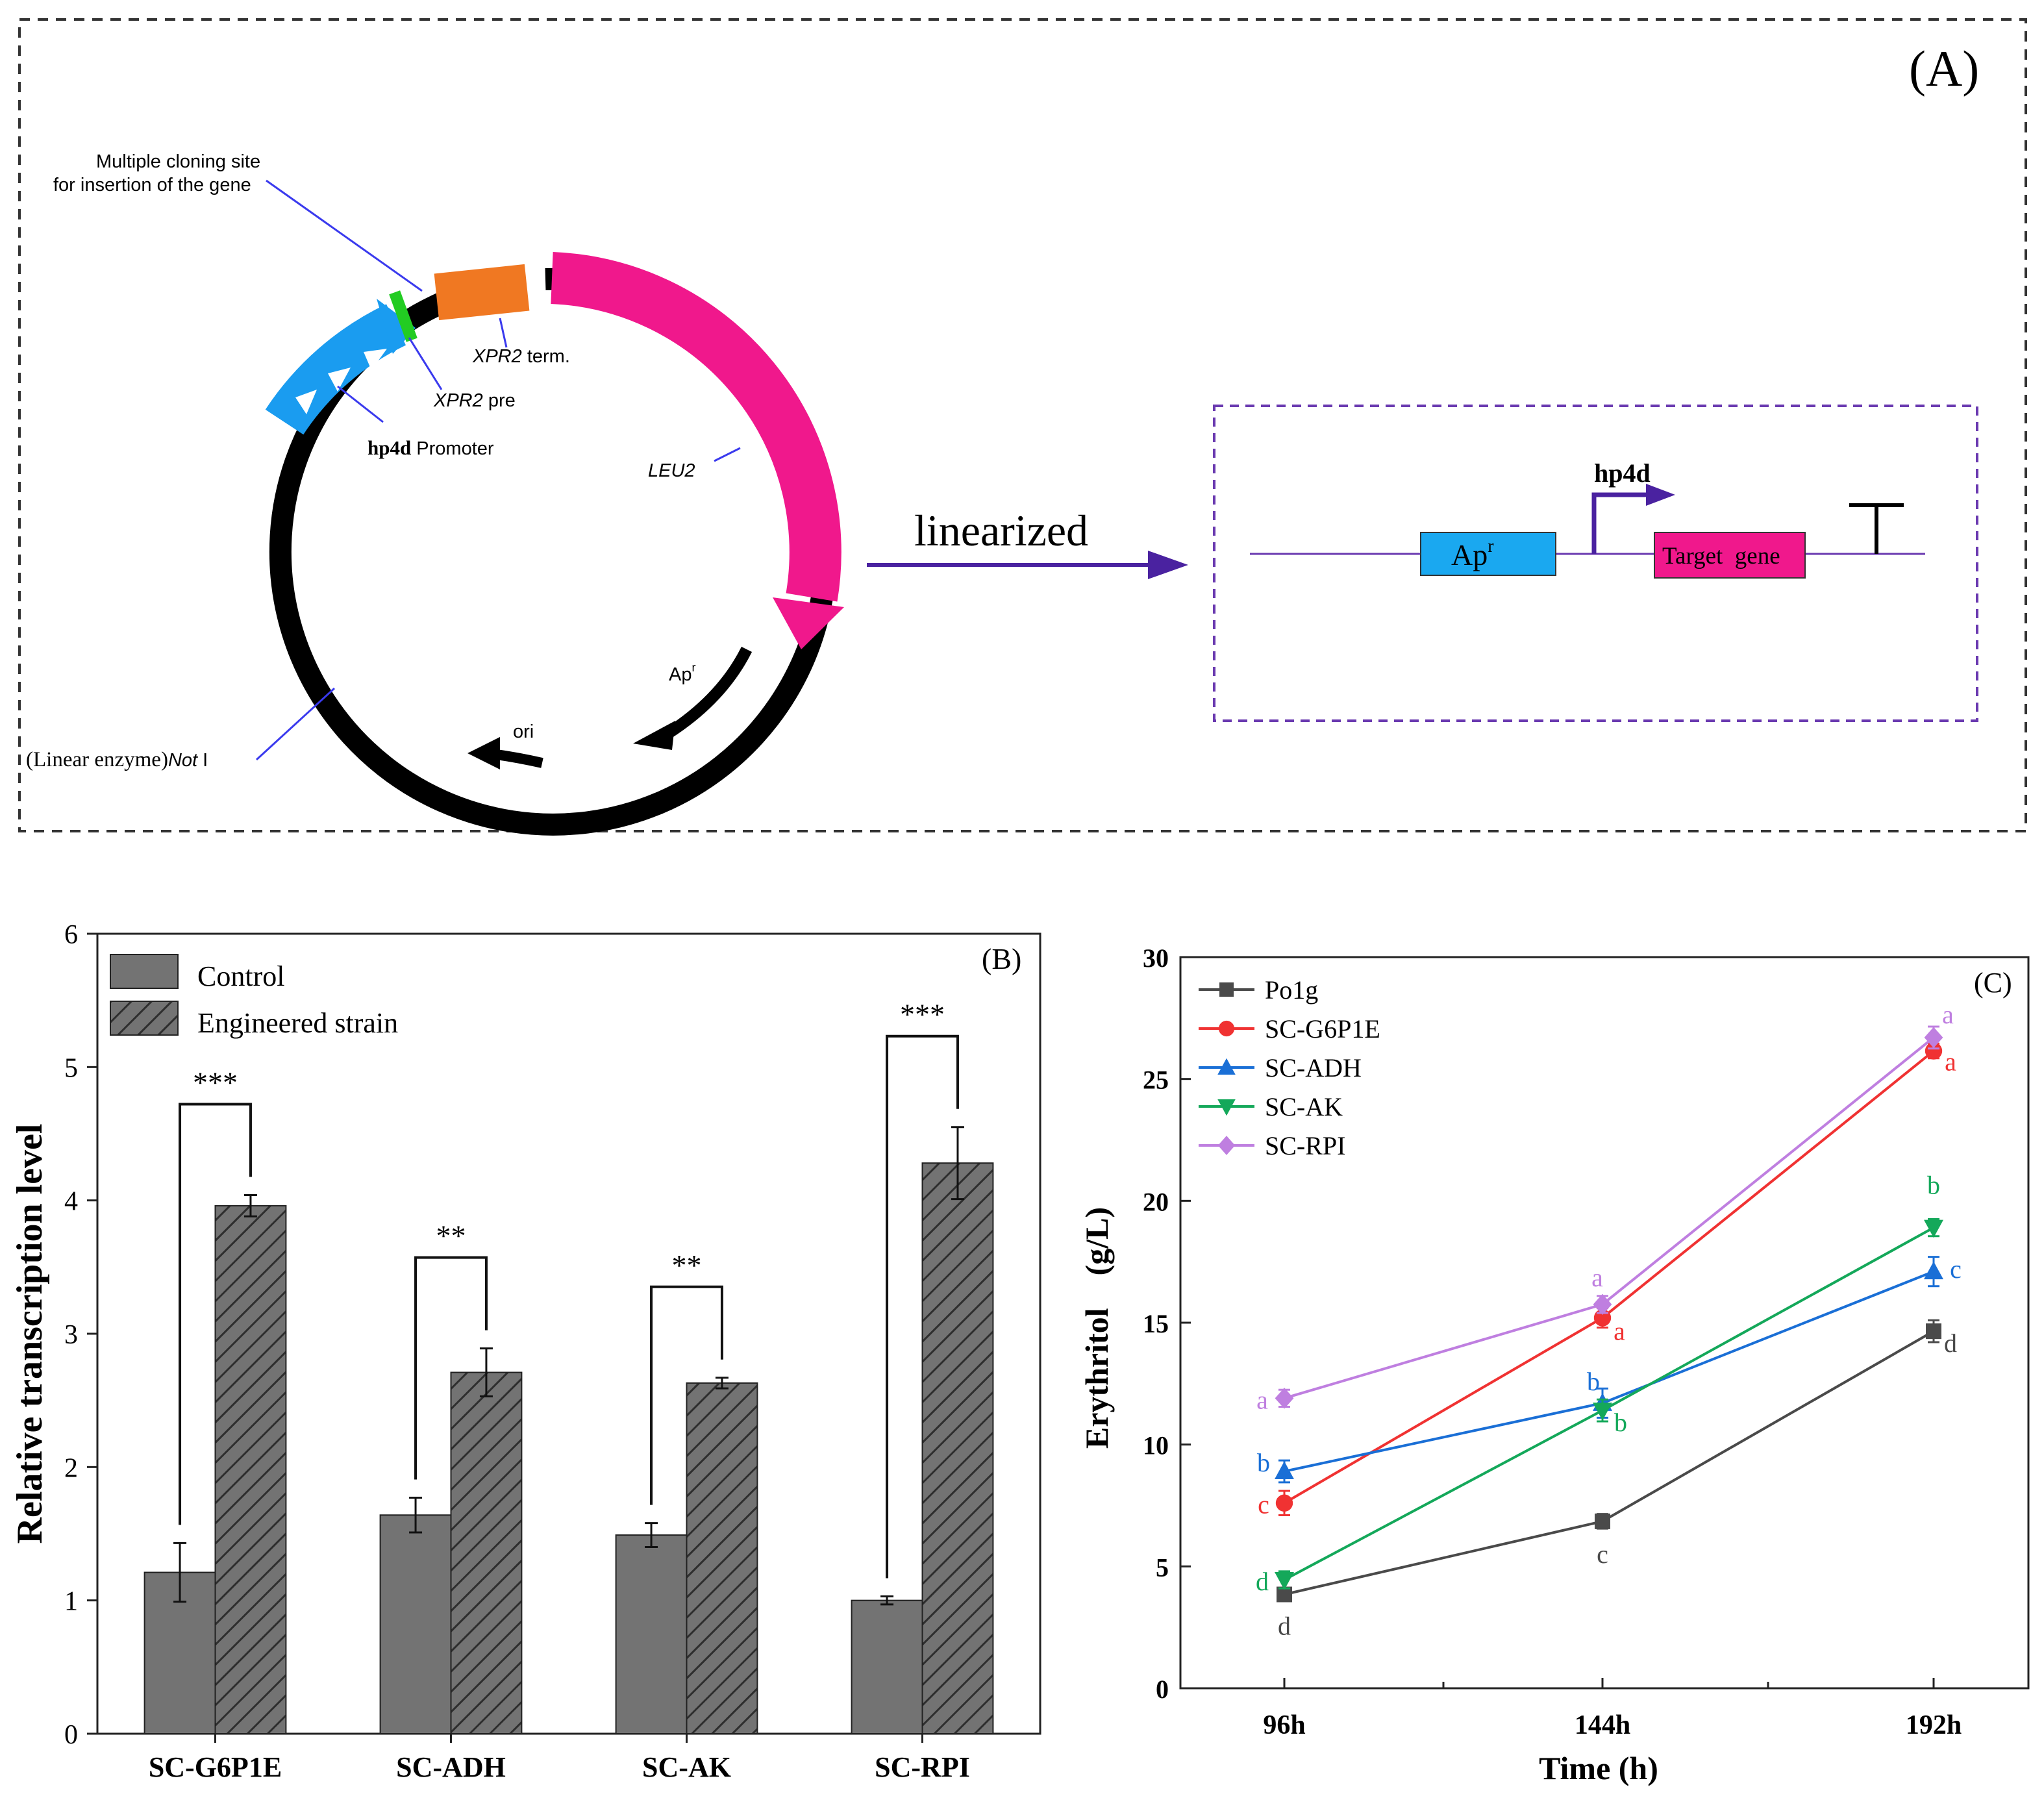  What do you see at coordinates (335, 369) in the screenshot?
I see `promoter-segment` at bounding box center [335, 369].